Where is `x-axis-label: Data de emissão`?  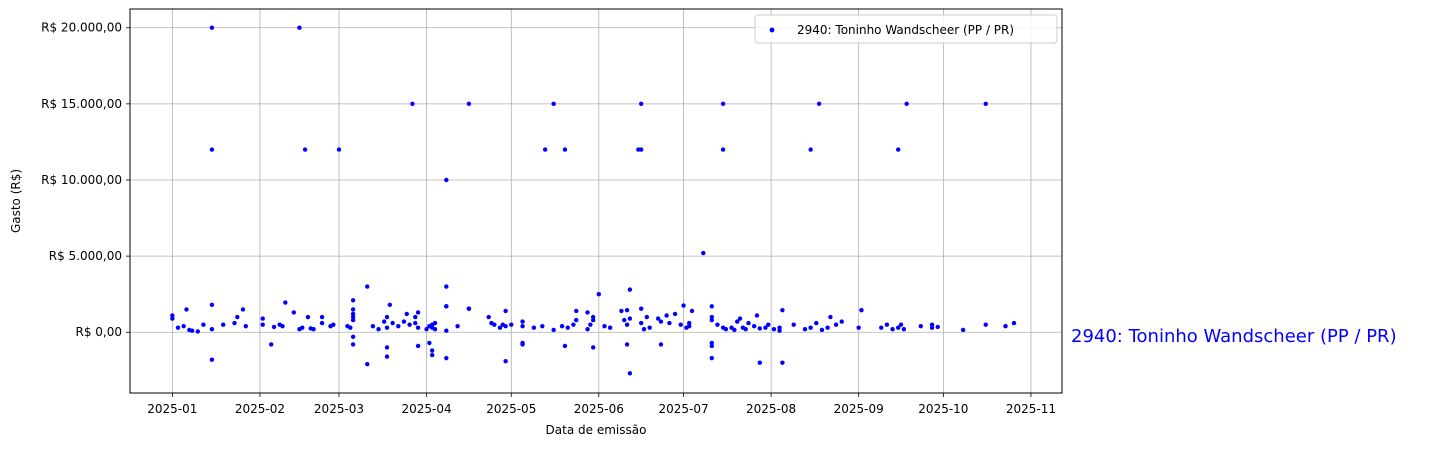
x-axis-label: Data de emissão is located at coordinates (596, 430).